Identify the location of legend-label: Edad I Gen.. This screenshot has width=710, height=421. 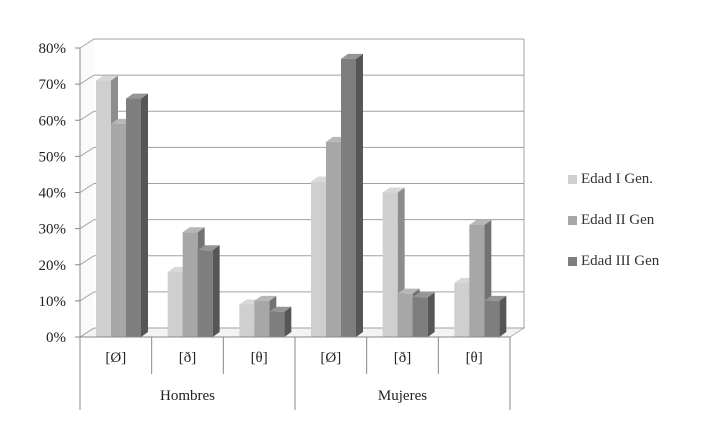
(617, 178).